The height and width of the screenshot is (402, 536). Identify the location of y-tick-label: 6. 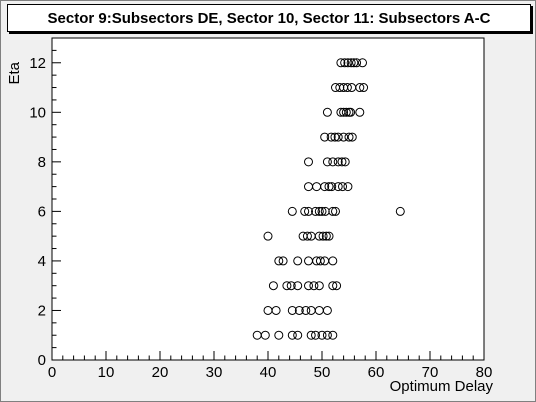
(42, 211).